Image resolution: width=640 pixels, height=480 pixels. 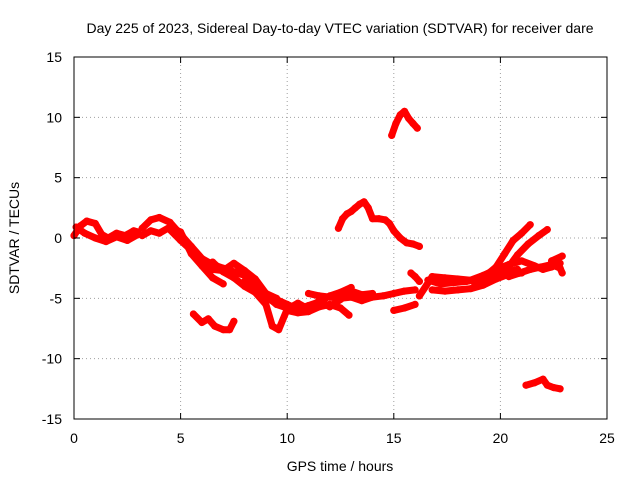 What do you see at coordinates (394, 438) in the screenshot?
I see `x-tick-label: 15` at bounding box center [394, 438].